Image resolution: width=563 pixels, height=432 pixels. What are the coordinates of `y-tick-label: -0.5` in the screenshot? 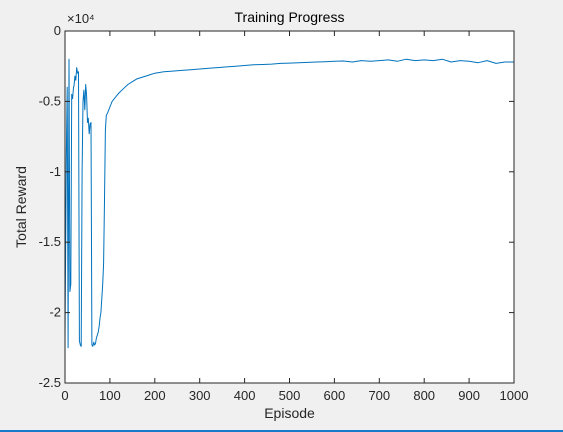 It's located at (50, 100).